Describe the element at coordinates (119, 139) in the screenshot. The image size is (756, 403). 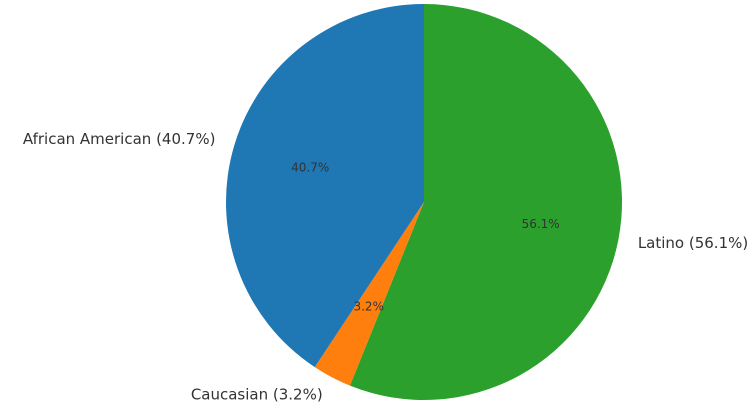
I see `slice-label-african-american: African American (40.7%)` at that location.